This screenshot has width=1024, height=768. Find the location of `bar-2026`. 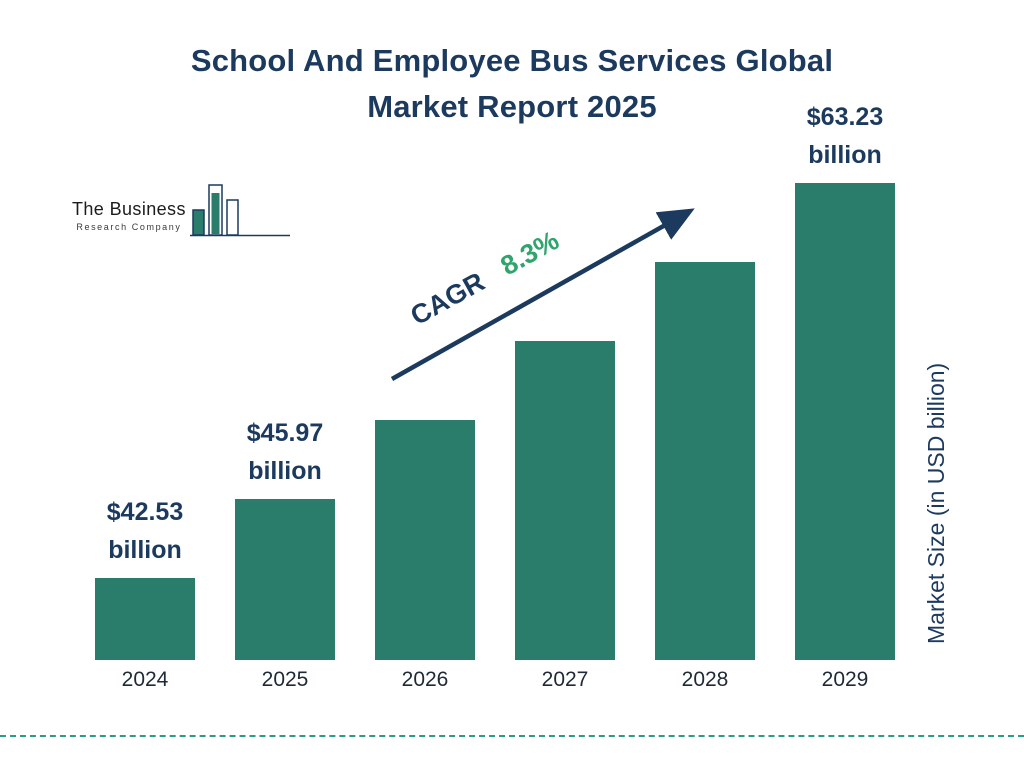

bar-2026 is located at coordinates (425, 540).